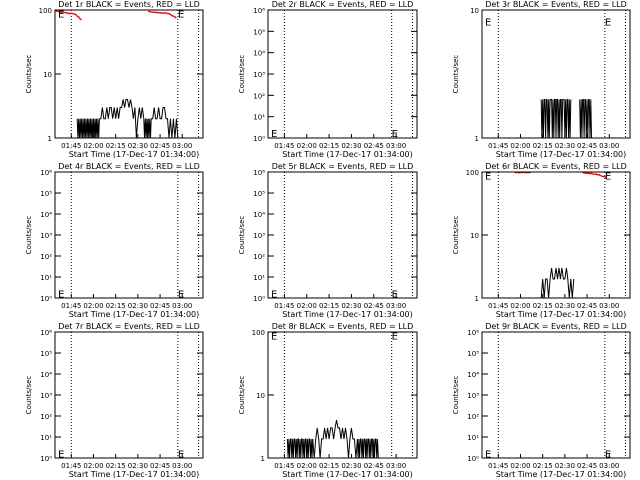 The image size is (640, 480). Describe the element at coordinates (343, 166) in the screenshot. I see `panel-title: Det 5r BLACK = Events, RED = LLD` at that location.